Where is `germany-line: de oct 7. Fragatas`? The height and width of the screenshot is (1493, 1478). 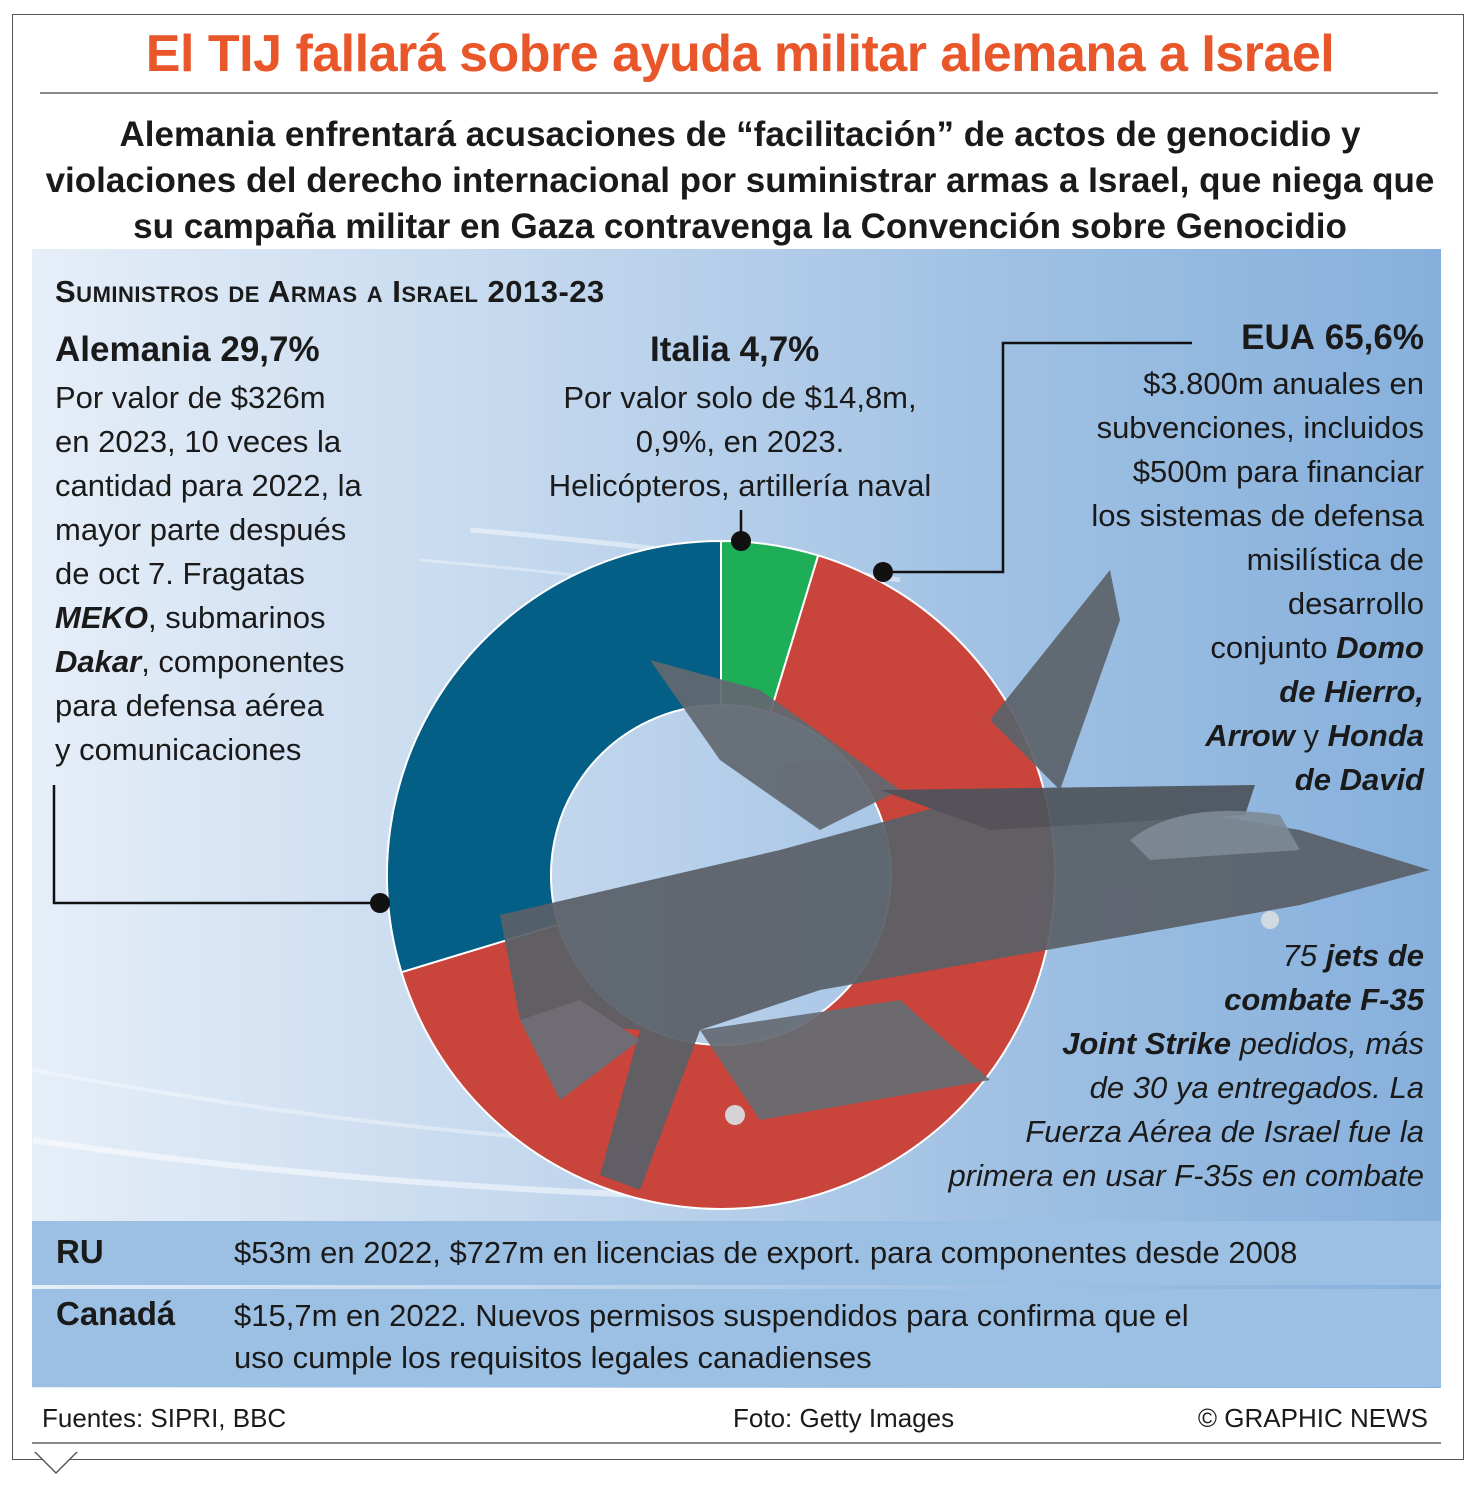
germany-line: de oct 7. Fragatas is located at coordinates (180, 573).